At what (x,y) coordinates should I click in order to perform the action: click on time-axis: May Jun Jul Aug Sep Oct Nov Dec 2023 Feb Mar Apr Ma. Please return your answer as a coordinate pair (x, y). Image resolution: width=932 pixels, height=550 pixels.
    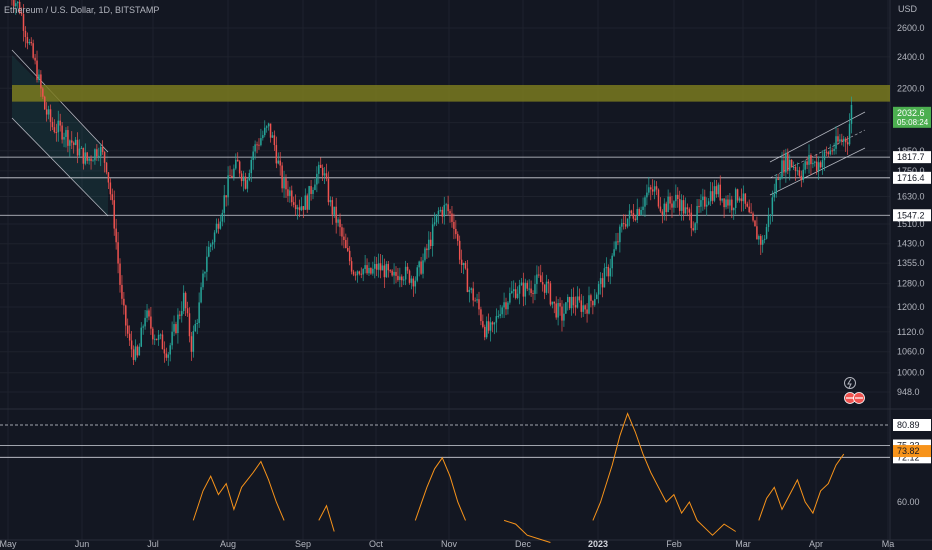
    Looking at the image, I should click on (447, 544).